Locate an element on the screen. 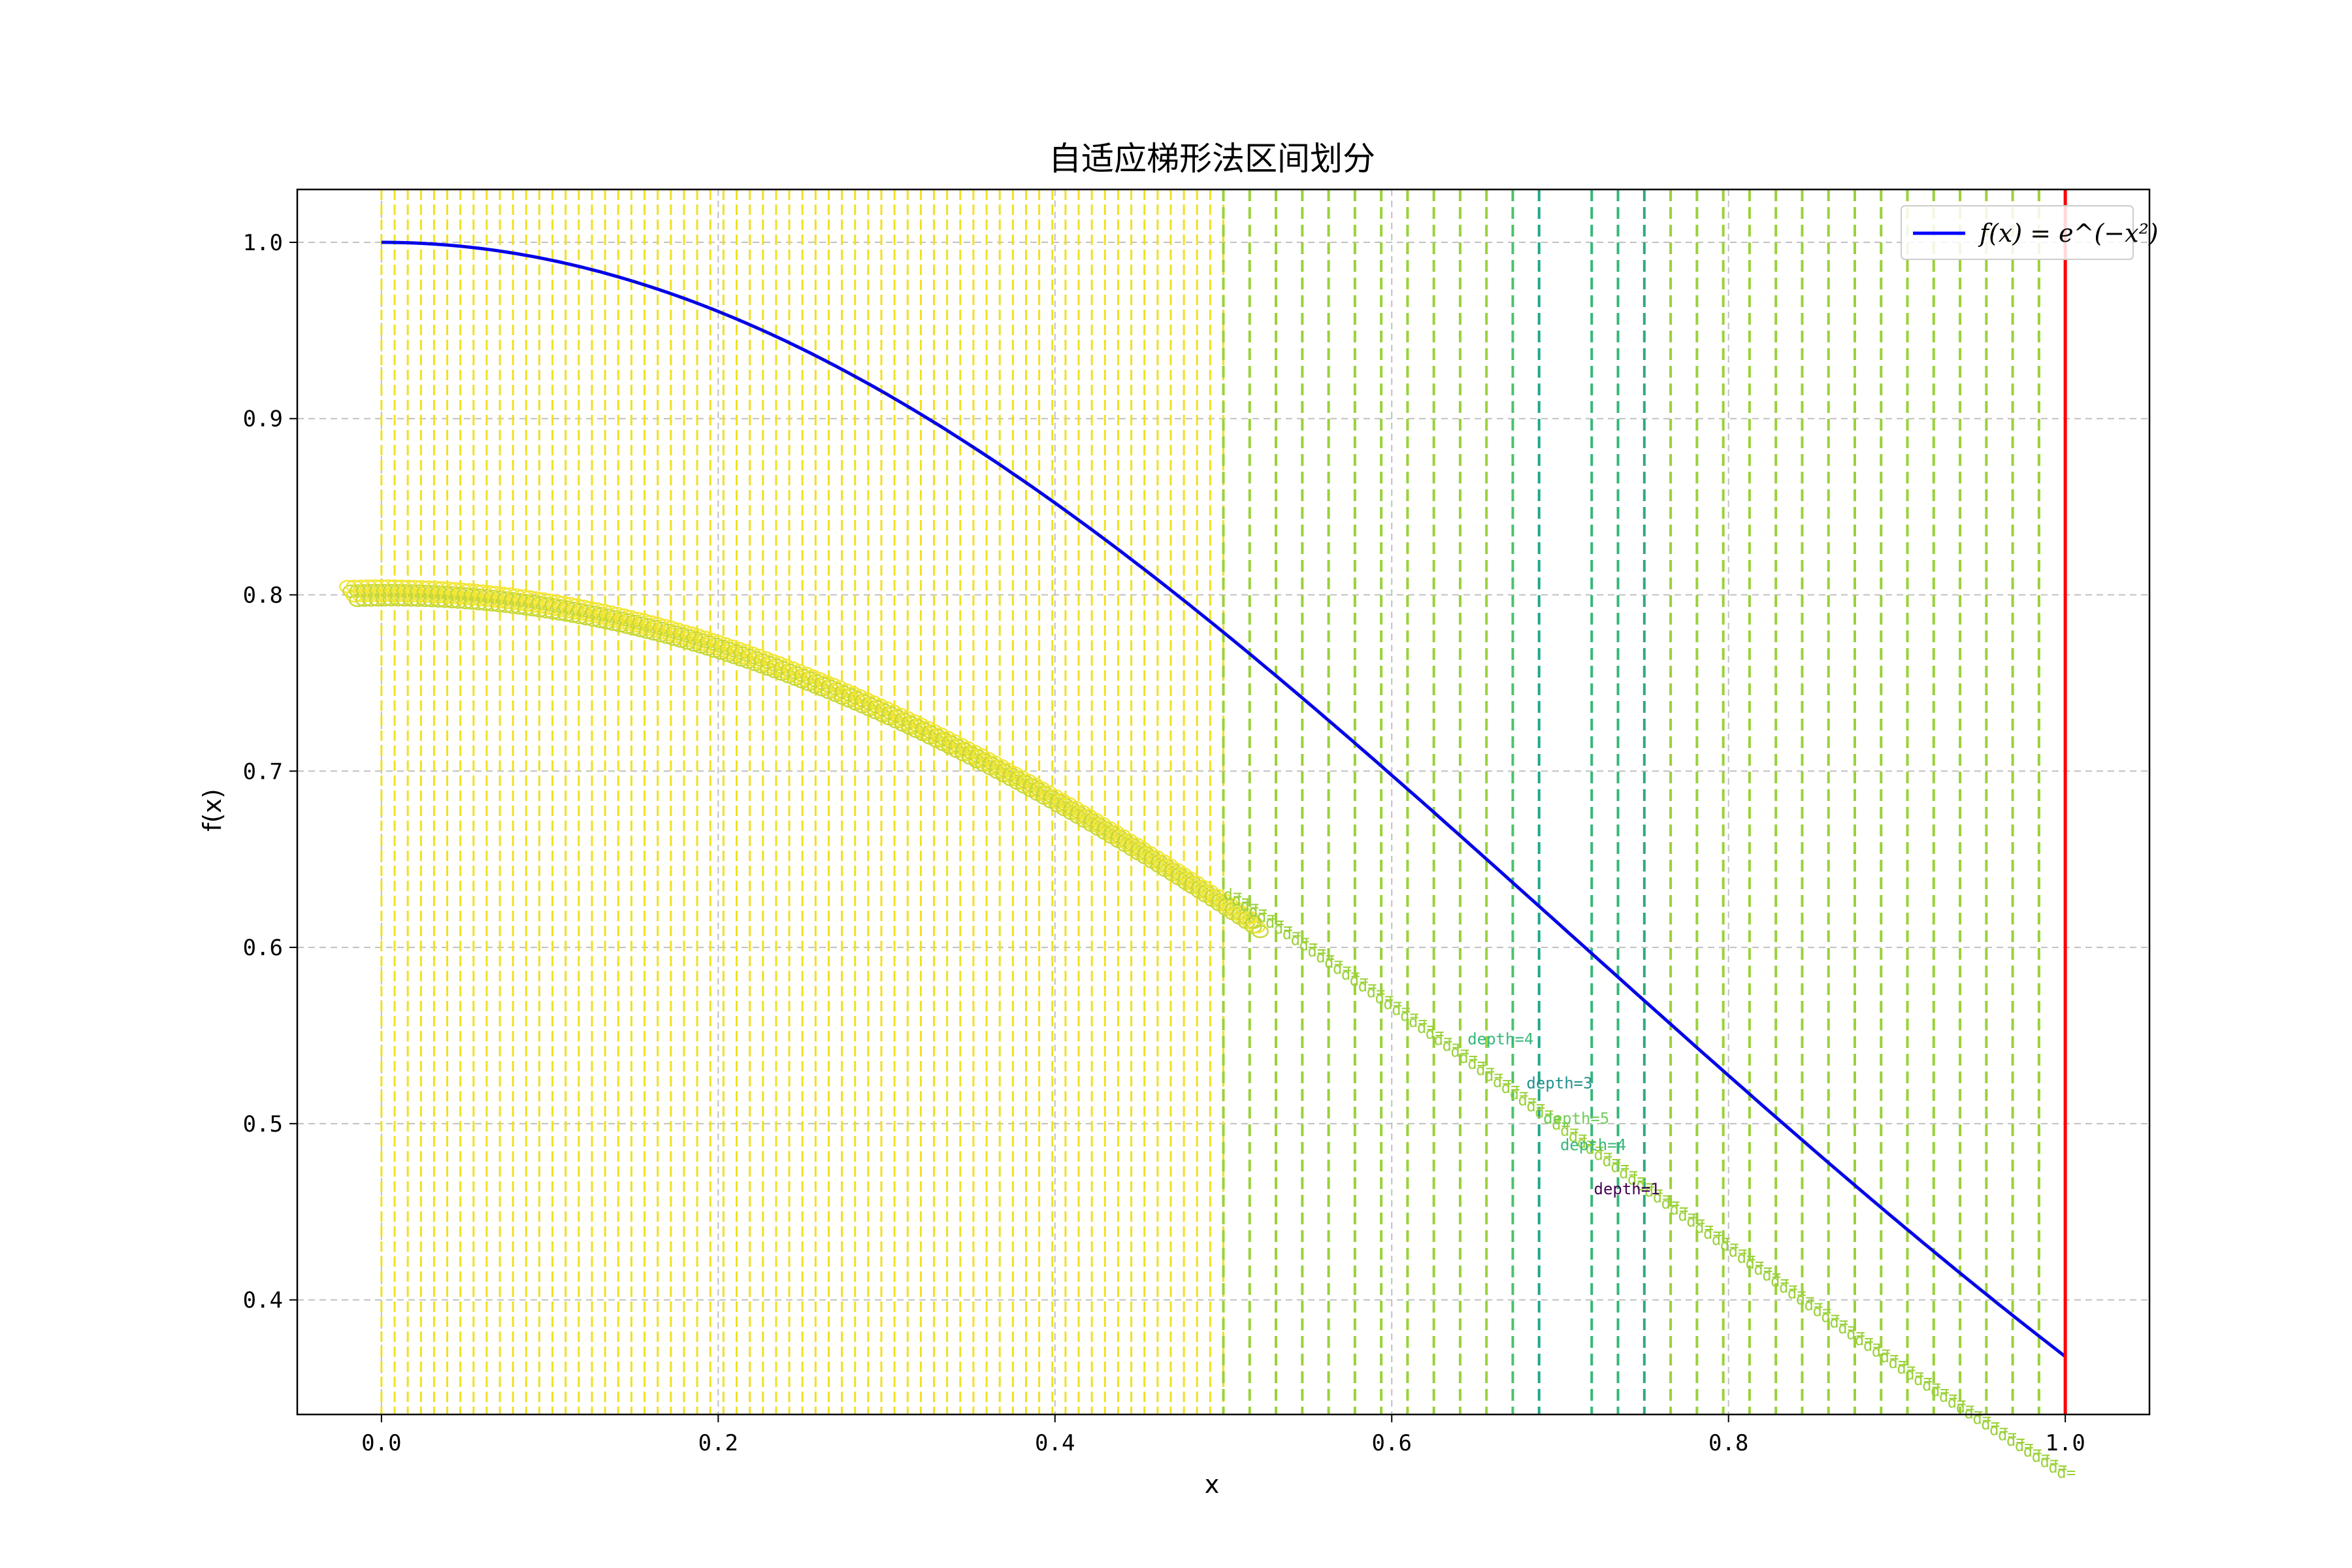  x-tick-label: 0.6 is located at coordinates (1392, 1443).